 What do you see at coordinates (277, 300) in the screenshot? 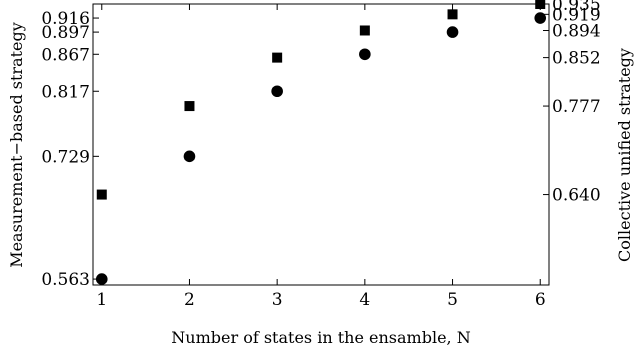
I see `x-tick-label: 3` at bounding box center [277, 300].